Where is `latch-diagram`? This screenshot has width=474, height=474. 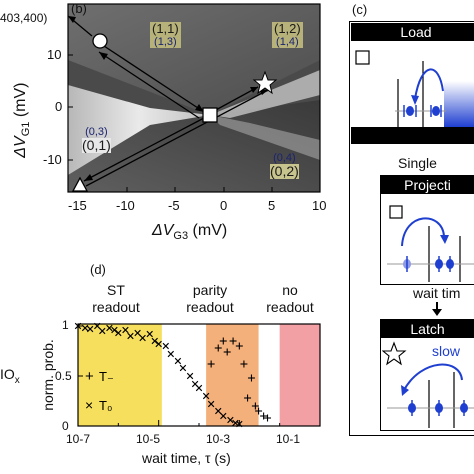 latch-diagram is located at coordinates (428, 384).